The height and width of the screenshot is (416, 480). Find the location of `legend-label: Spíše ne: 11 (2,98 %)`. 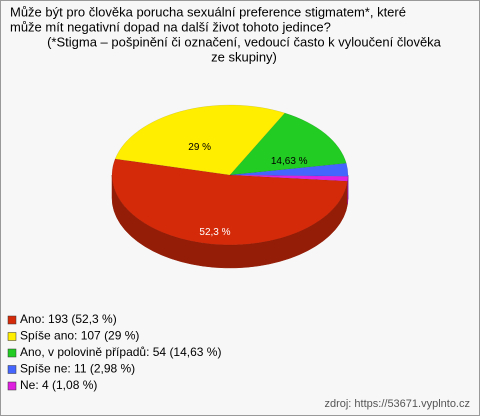

legend-label: Spíše ne: 11 (2,98 %) is located at coordinates (77, 369).